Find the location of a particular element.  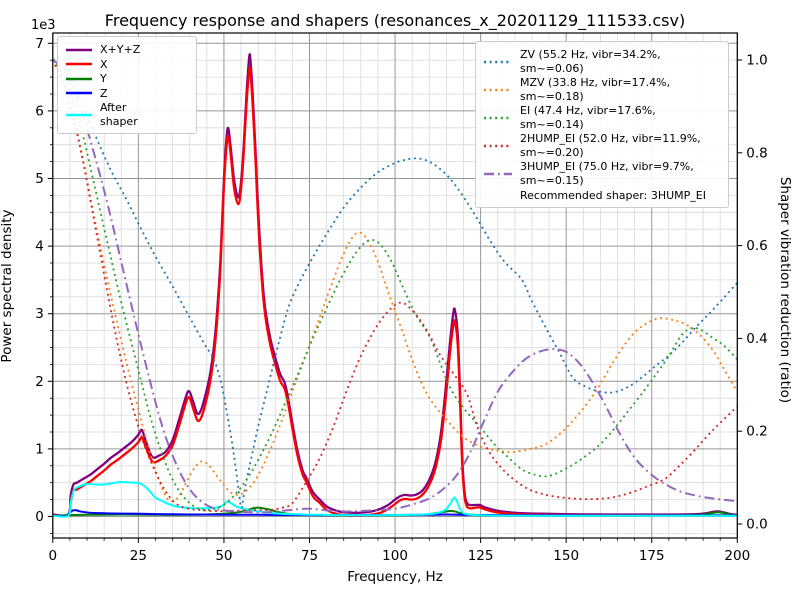

y-left-tick-label: 1 is located at coordinates (39, 449).